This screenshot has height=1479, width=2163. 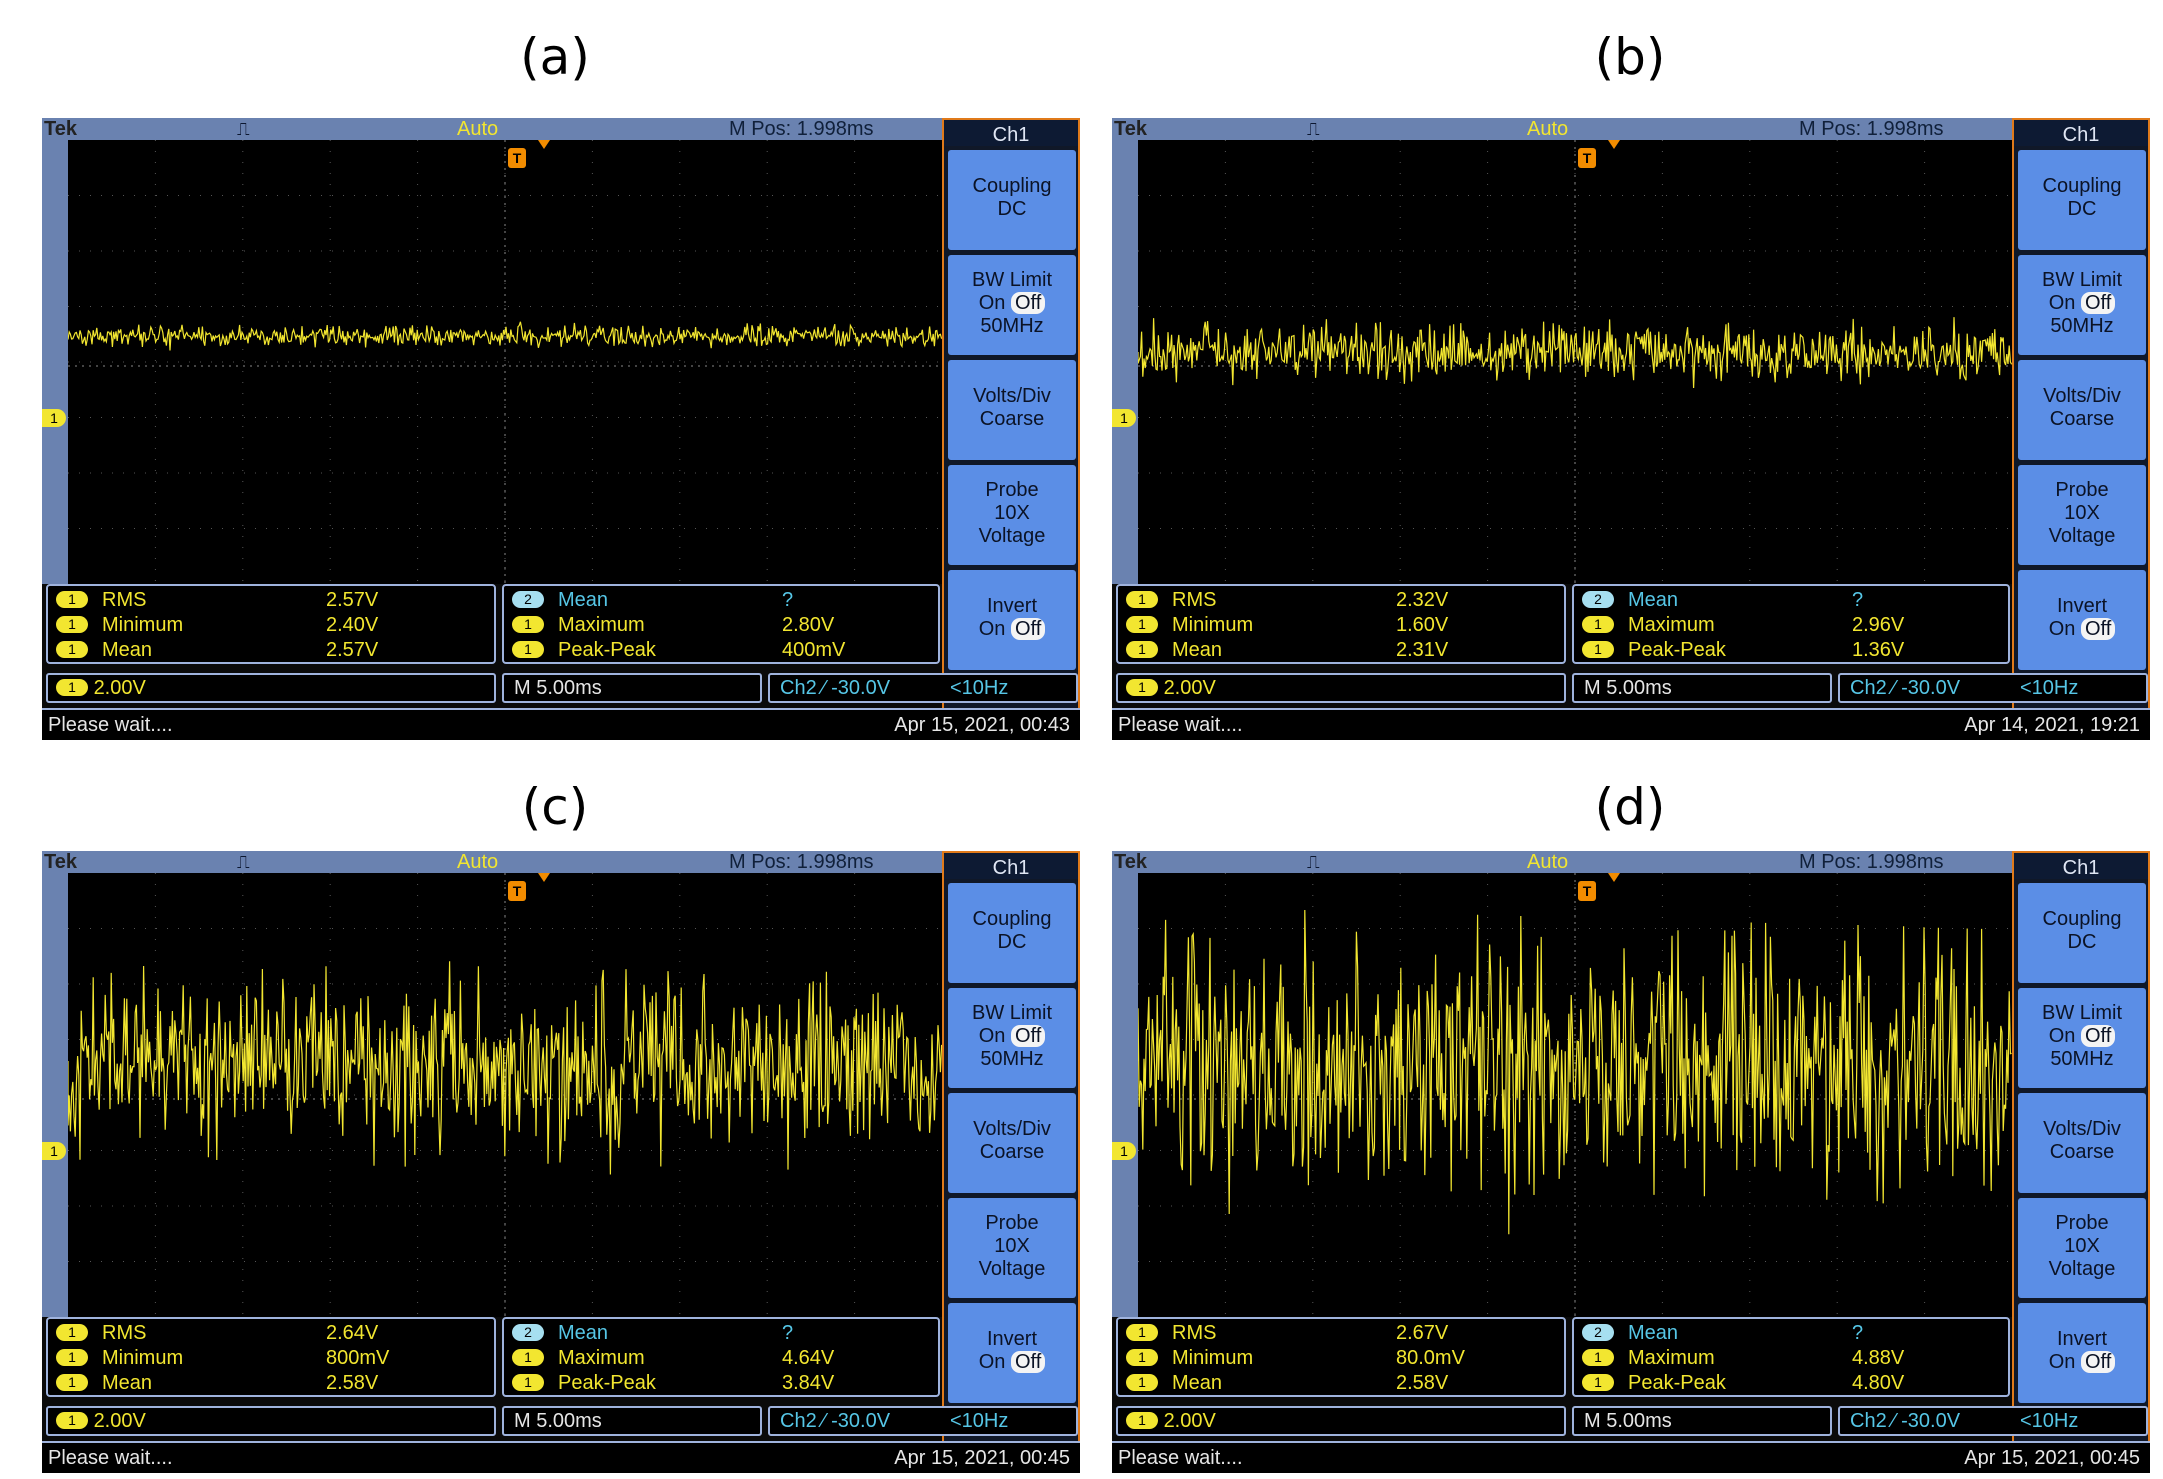 I want to click on menu-title: Ch1, so click(x=1011, y=866).